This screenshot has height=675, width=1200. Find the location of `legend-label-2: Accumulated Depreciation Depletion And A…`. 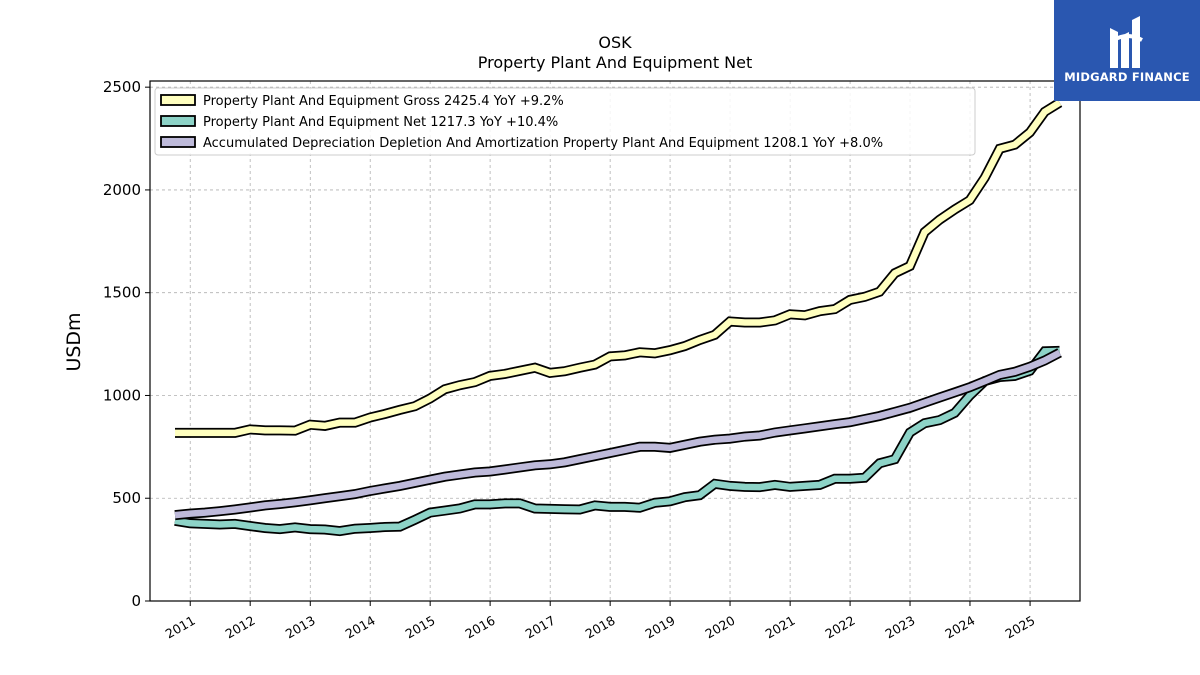

legend-label-2: Accumulated Depreciation Depletion And A… is located at coordinates (543, 143).